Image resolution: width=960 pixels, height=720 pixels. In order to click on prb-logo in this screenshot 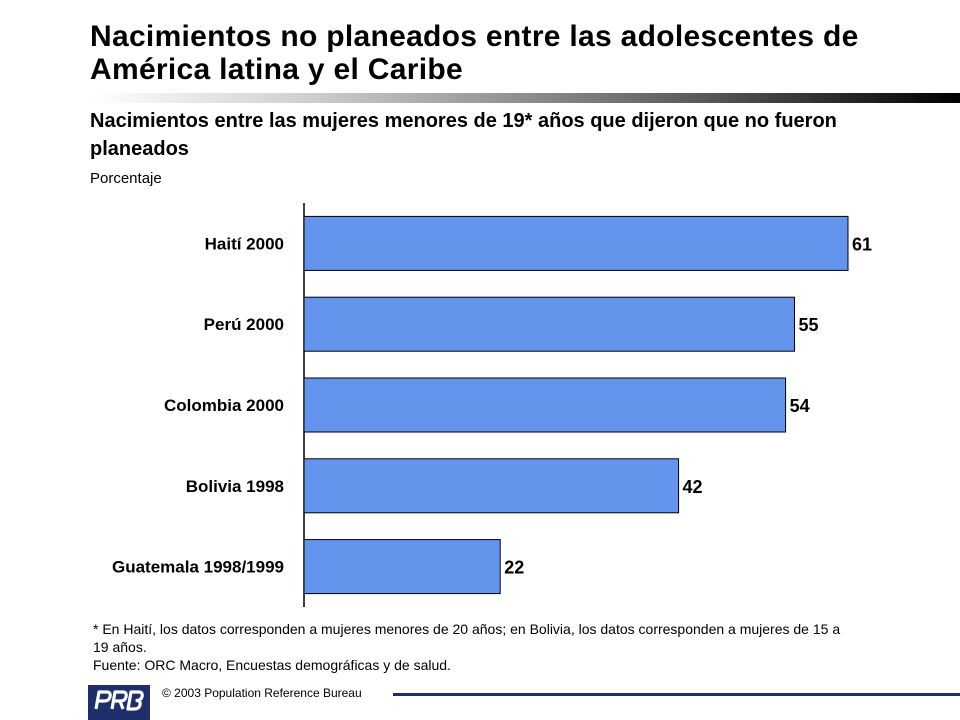, I will do `click(119, 702)`.